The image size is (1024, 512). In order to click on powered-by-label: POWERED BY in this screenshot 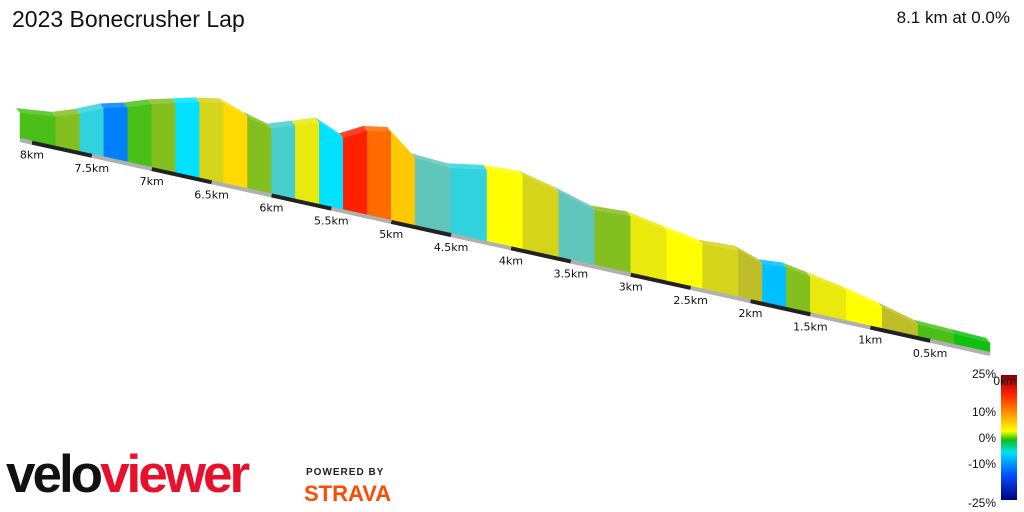, I will do `click(345, 472)`.